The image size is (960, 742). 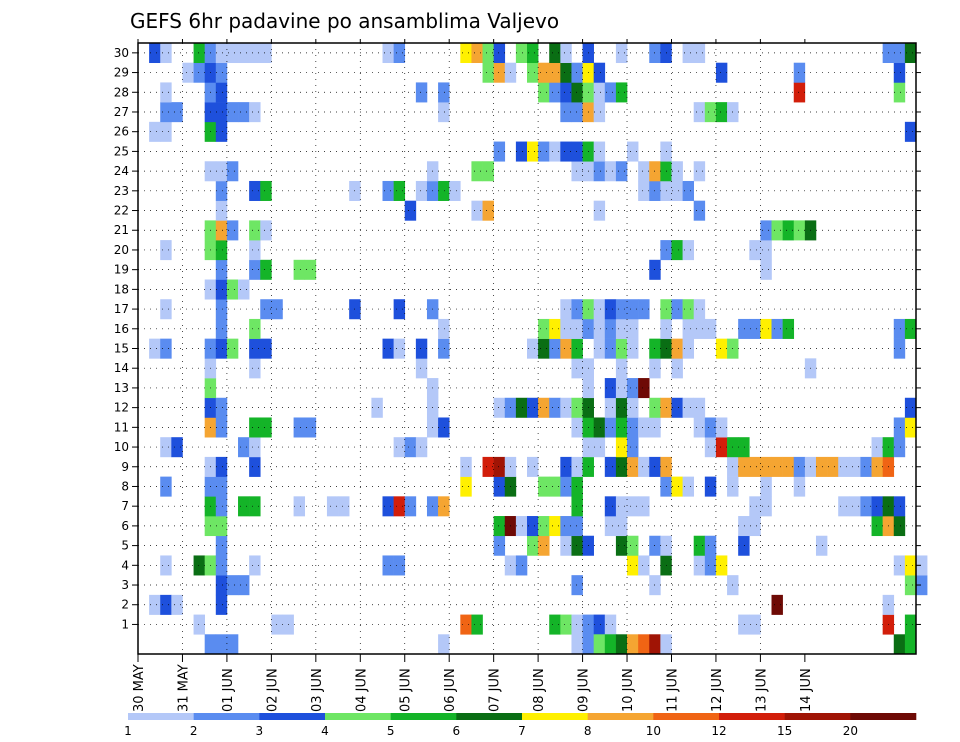 I want to click on legend-label: 15, so click(x=784, y=731).